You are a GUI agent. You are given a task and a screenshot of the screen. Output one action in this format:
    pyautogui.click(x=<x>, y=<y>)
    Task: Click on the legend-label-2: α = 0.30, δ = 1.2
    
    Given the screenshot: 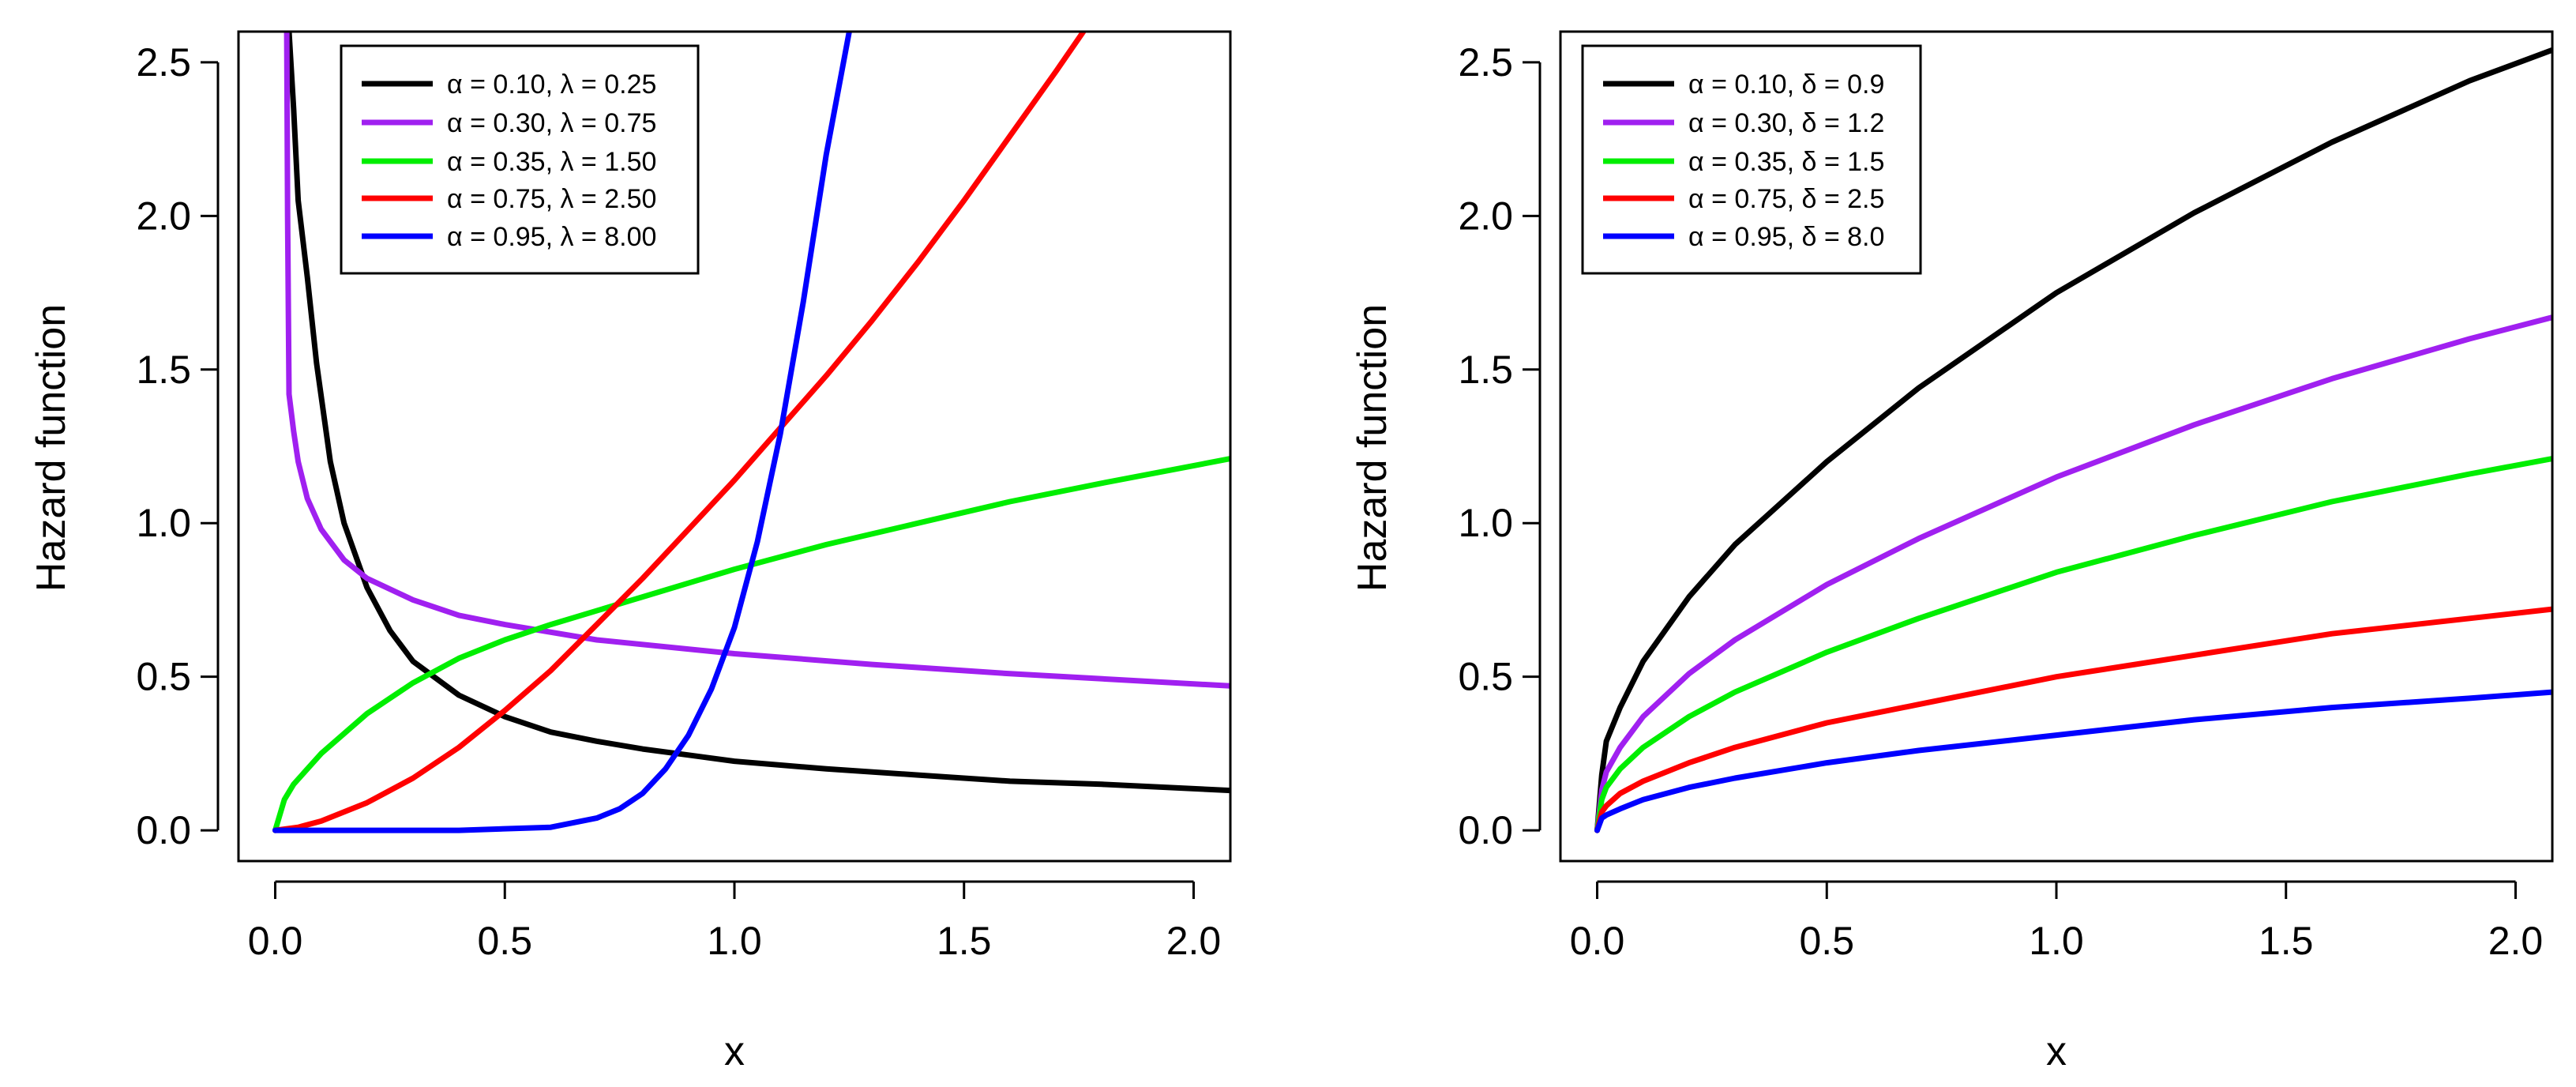 What is the action you would take?
    pyautogui.click(x=1786, y=123)
    